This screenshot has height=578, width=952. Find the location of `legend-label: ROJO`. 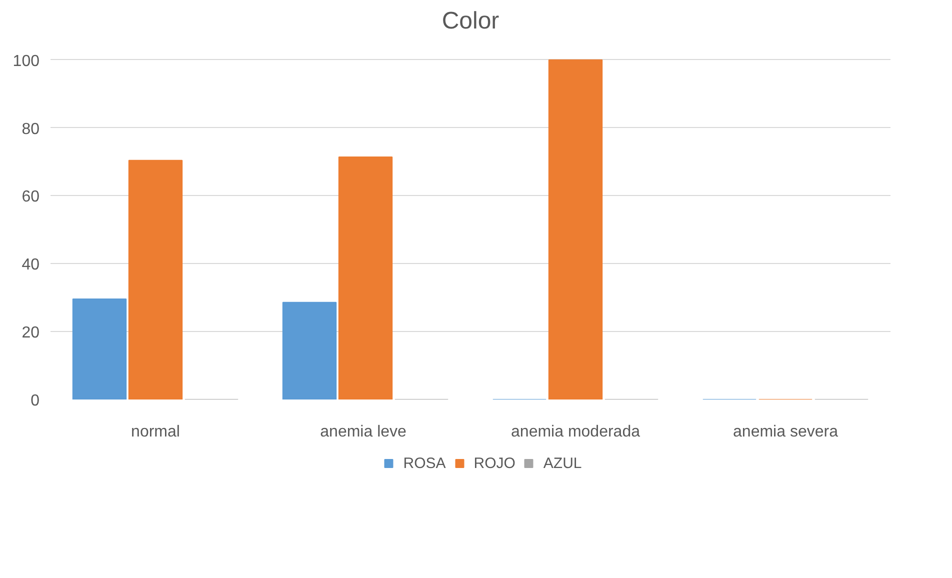

legend-label: ROJO is located at coordinates (495, 463).